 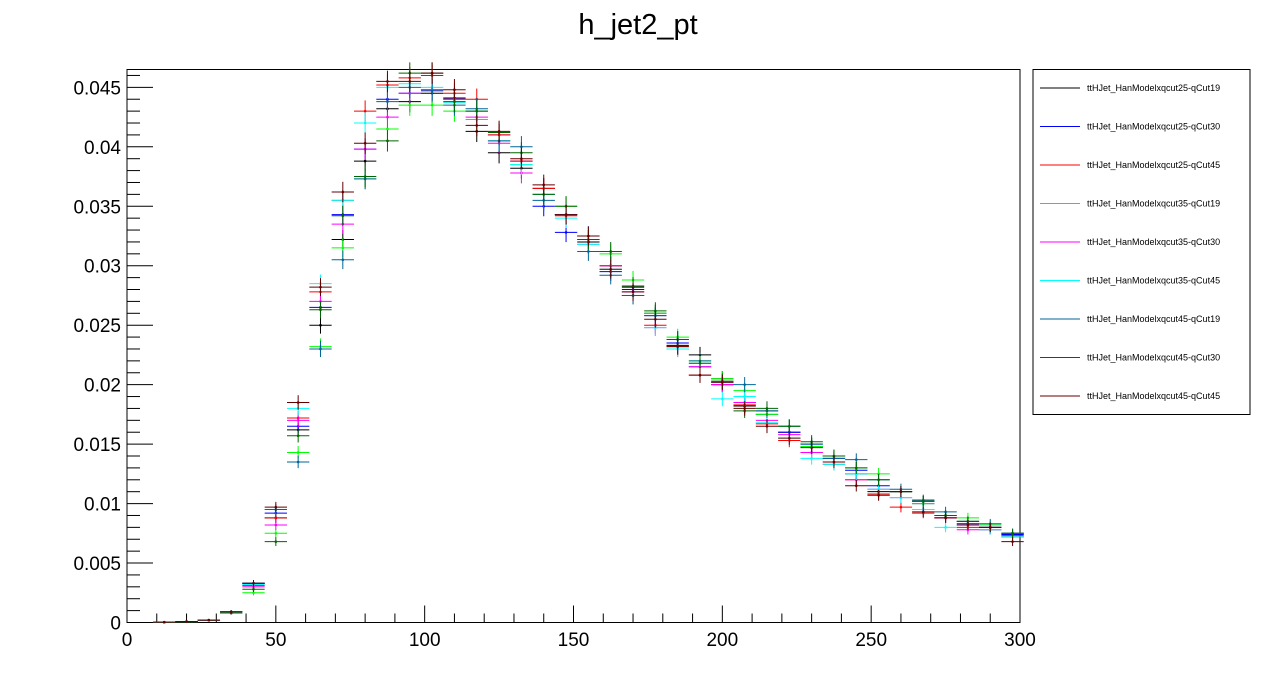 I want to click on y-tick-label: 0, so click(x=115, y=624).